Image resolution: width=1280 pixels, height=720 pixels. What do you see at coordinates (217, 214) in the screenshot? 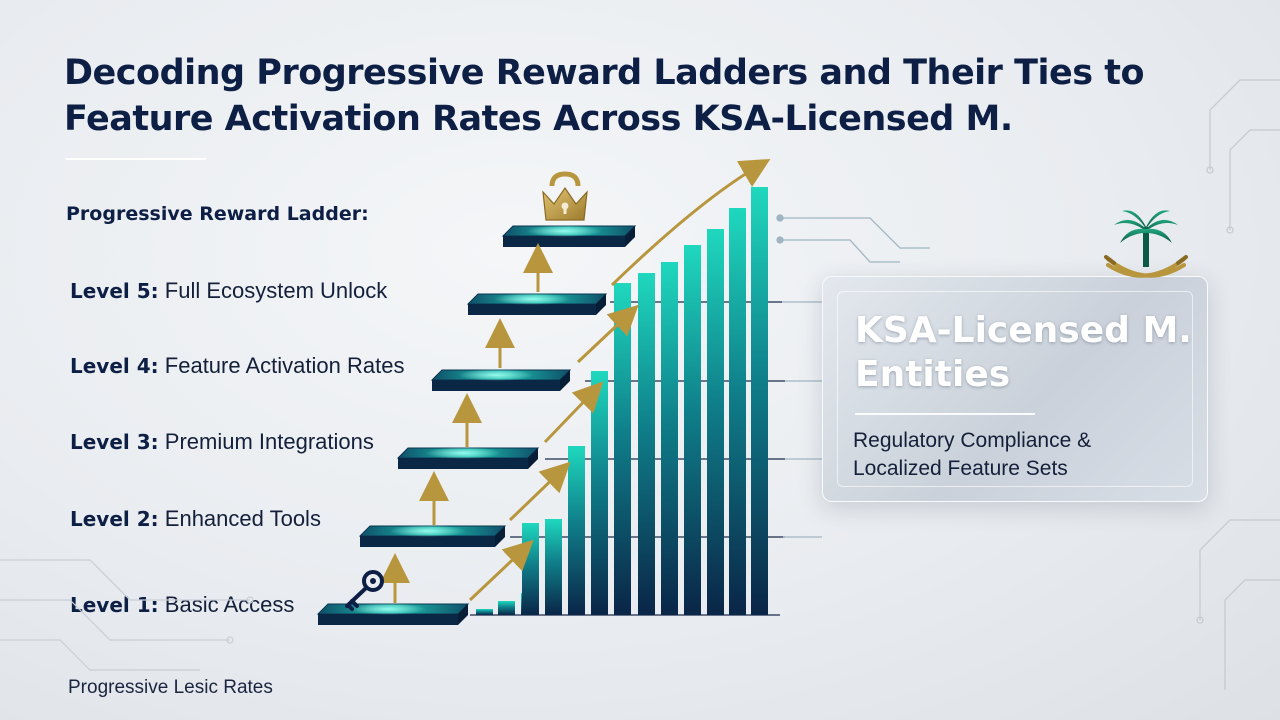
I see `ladder-heading: Progressive Reward Ladder:` at bounding box center [217, 214].